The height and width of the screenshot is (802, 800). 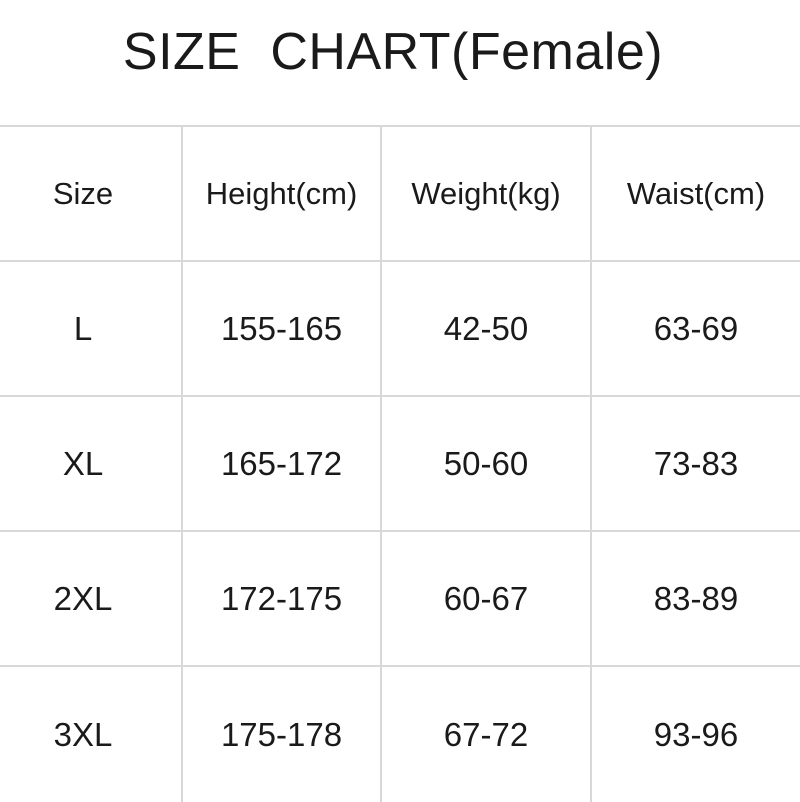 What do you see at coordinates (280, 734) in the screenshot?
I see `cell-height: 175-178` at bounding box center [280, 734].